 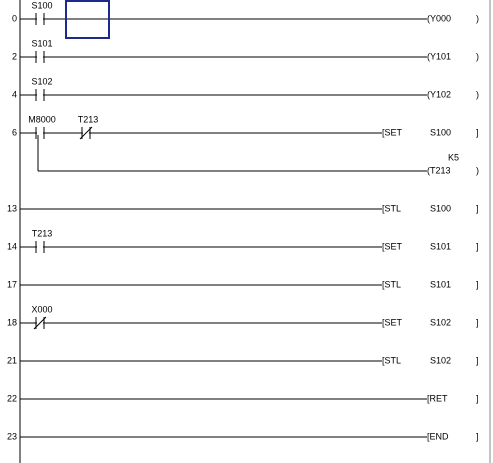 I want to click on step-number: 0, so click(x=14, y=18).